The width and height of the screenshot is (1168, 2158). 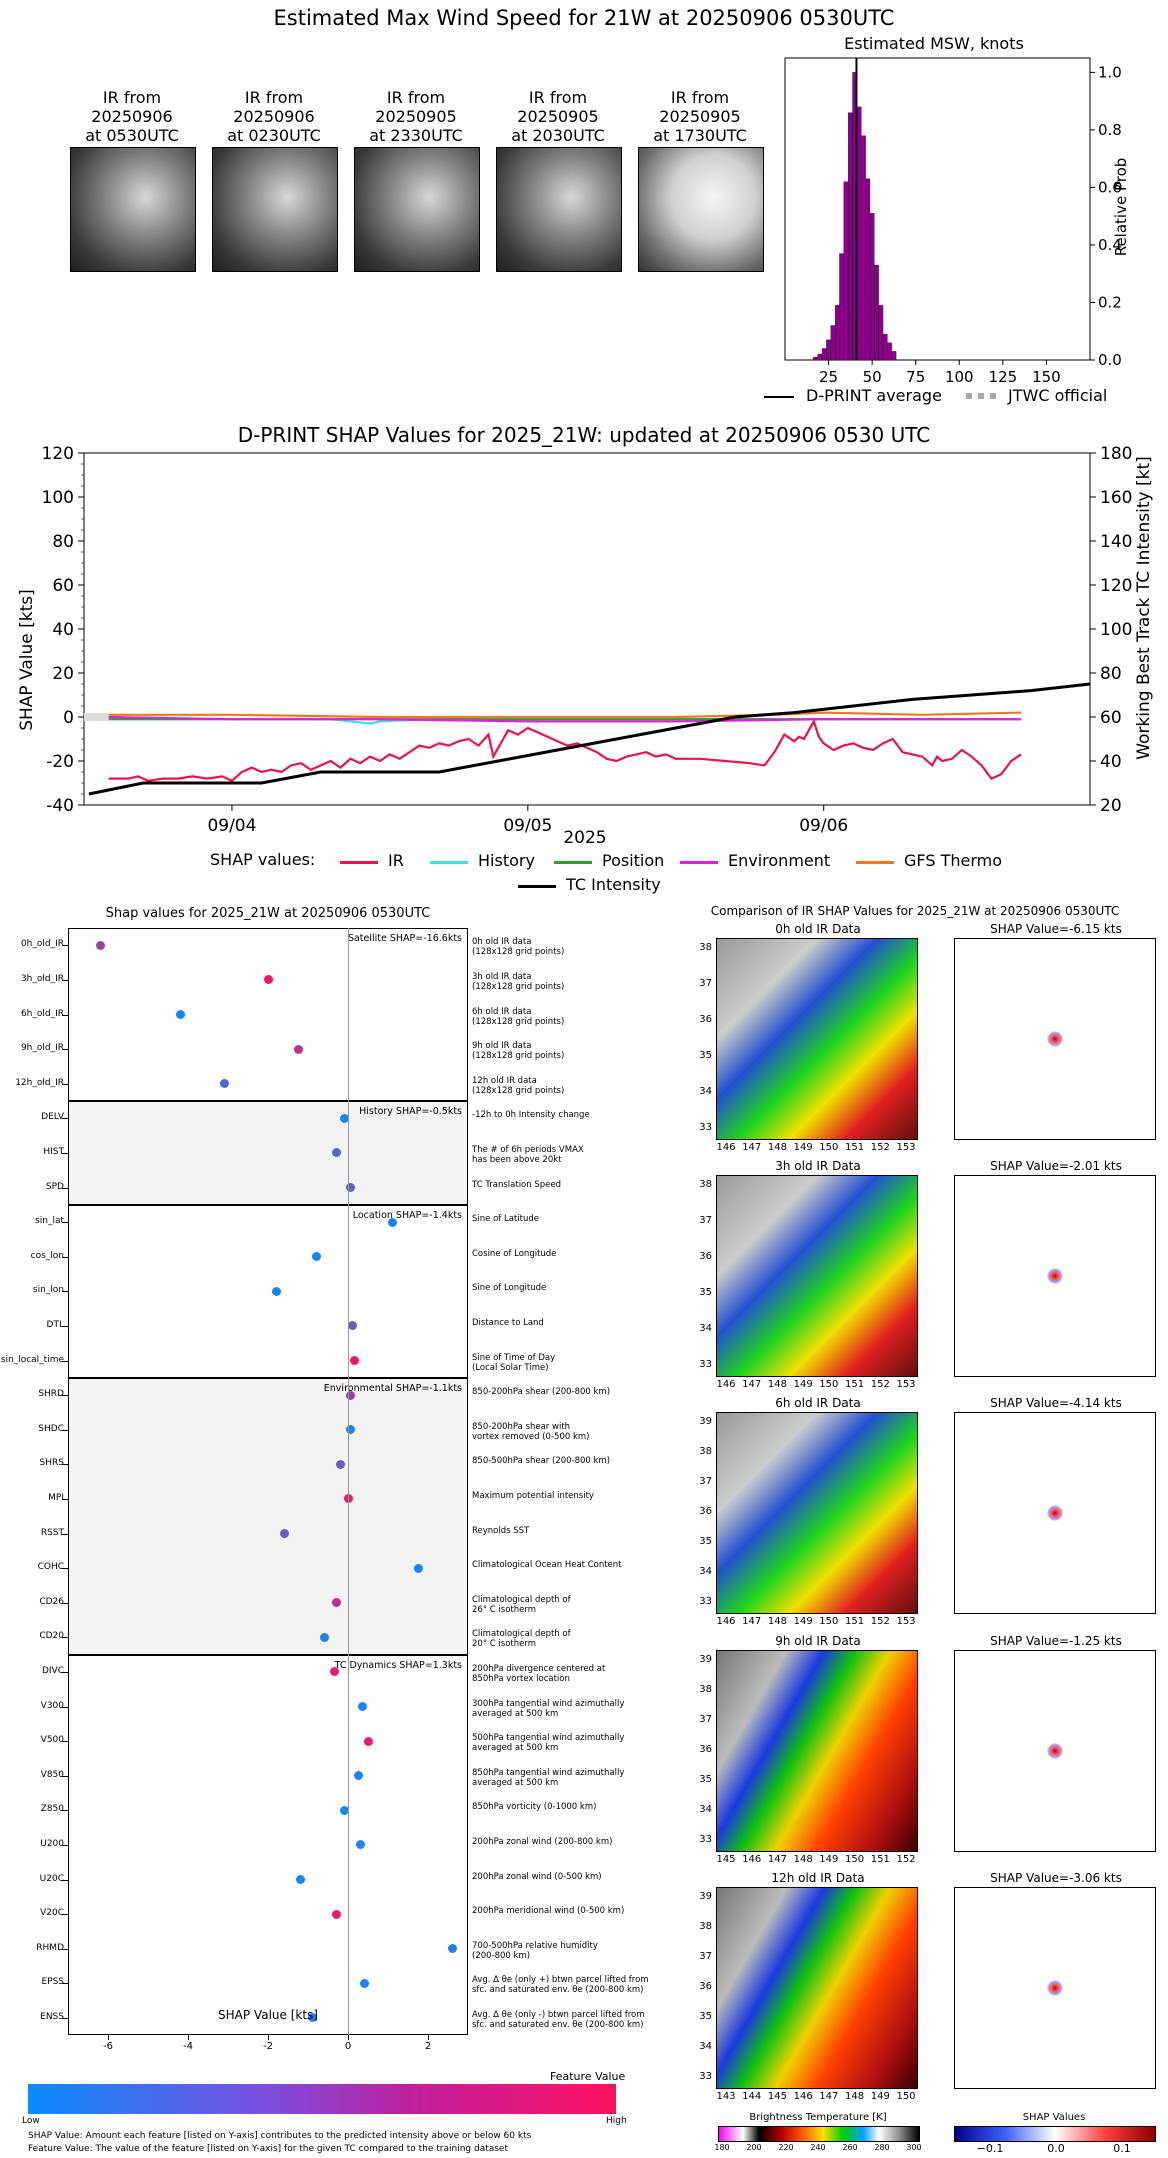 I want to click on feature-label: DTL, so click(x=55, y=1324).